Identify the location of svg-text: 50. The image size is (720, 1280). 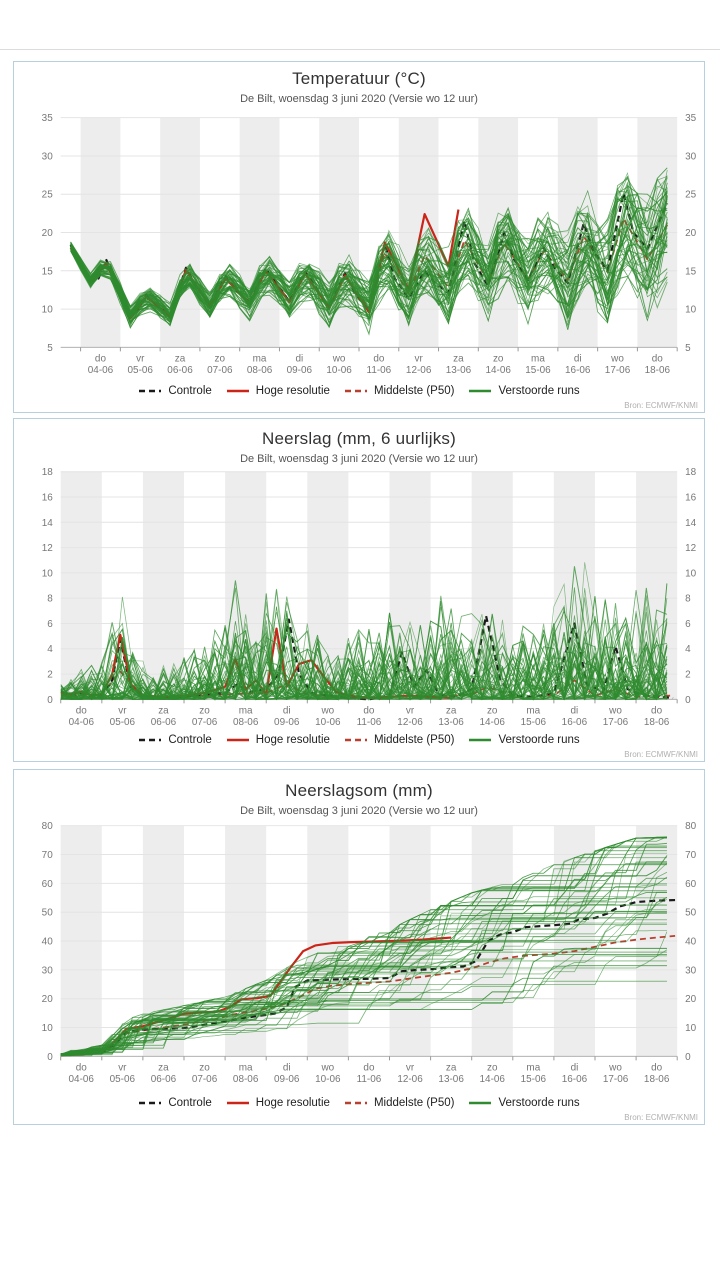
(691, 913).